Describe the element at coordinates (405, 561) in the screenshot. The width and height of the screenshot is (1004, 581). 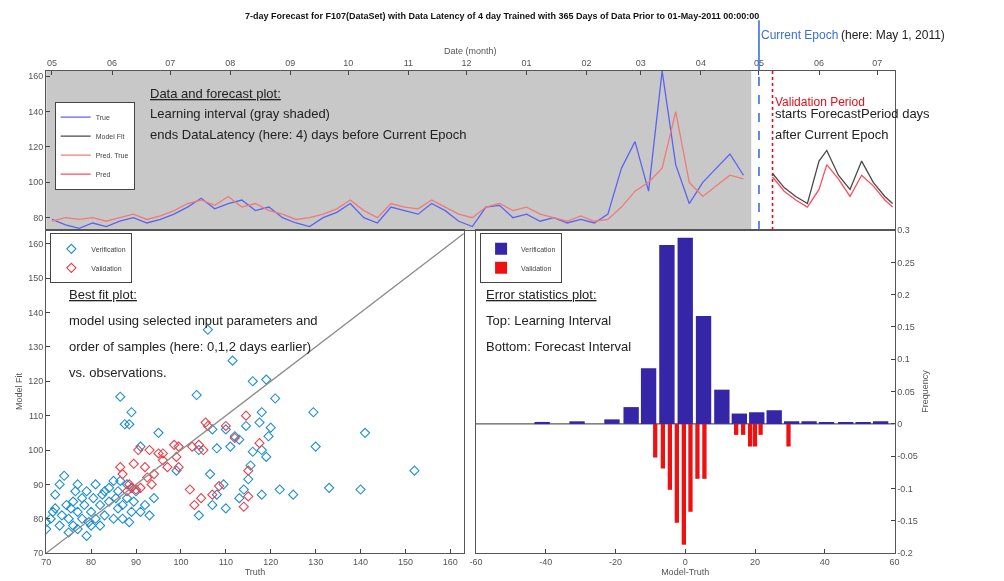
I see `x-tick-label: 150` at that location.